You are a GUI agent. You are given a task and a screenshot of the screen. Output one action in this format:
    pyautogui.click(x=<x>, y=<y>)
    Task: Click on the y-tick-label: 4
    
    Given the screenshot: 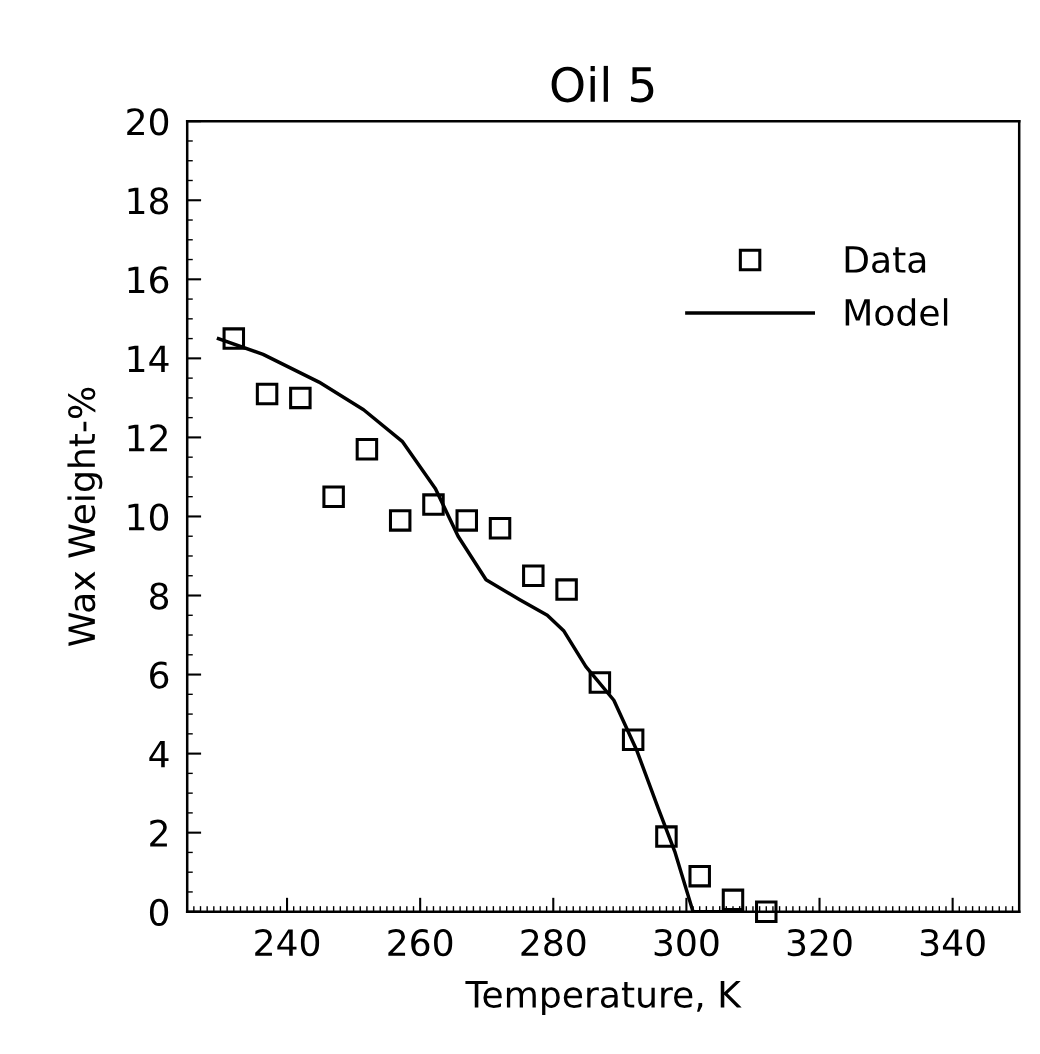 What is the action you would take?
    pyautogui.click(x=159, y=754)
    